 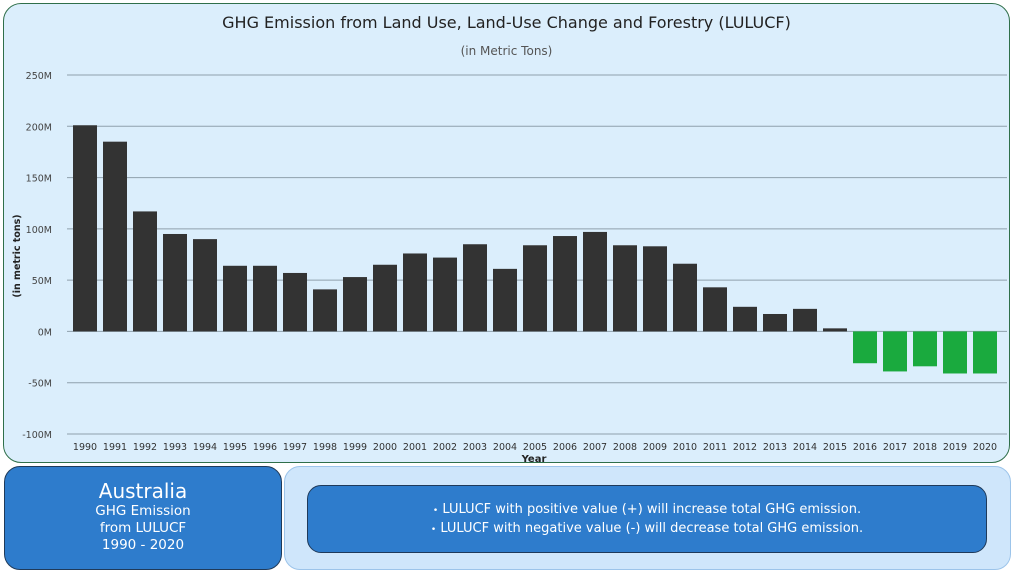 What do you see at coordinates (895, 351) in the screenshot?
I see `bar-2017` at bounding box center [895, 351].